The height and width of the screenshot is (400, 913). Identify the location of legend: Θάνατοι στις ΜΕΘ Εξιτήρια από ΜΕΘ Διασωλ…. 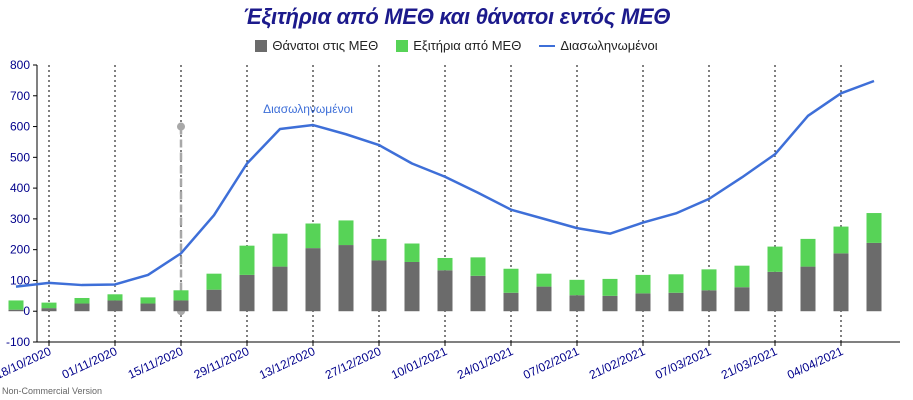
(456, 45).